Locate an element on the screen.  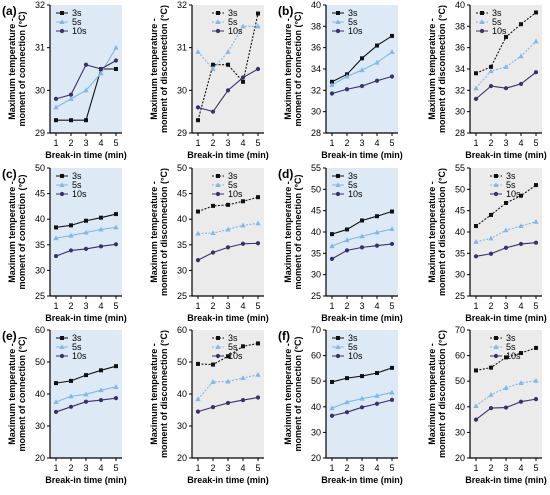
y-axis-title-line: Maximum temperature - is located at coordinates (288, 232).